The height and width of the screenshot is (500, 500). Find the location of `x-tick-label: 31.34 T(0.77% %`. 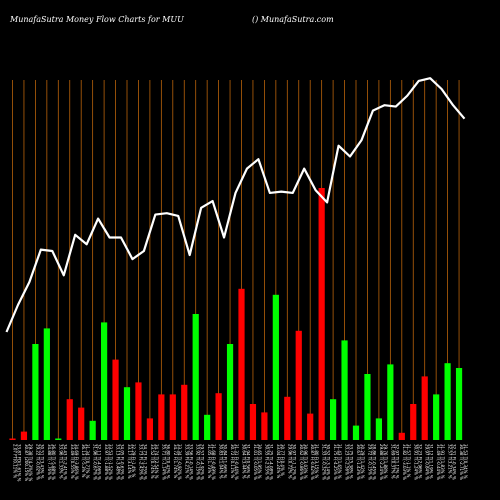

x-tick-label: 31.34 T(0.77% % is located at coordinates (87, 461).